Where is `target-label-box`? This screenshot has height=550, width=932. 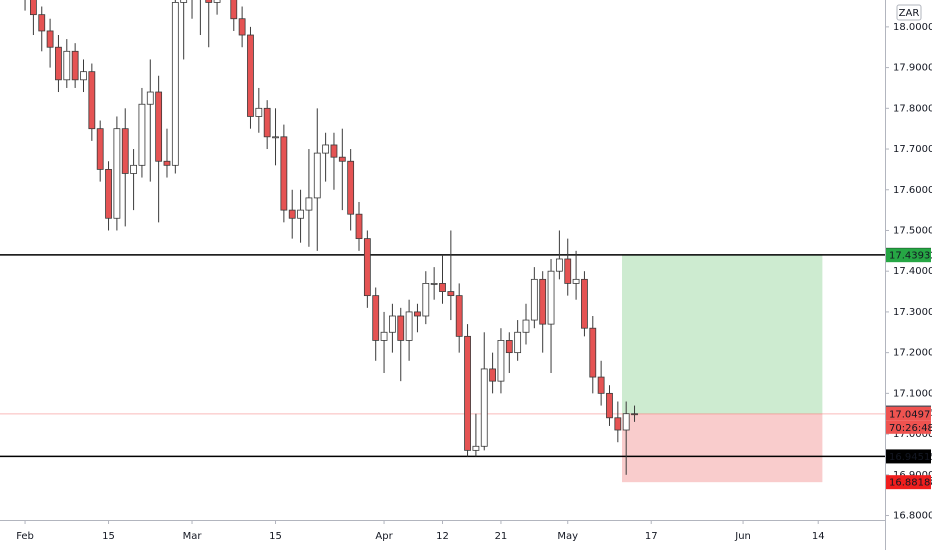
target-label-box is located at coordinates (908, 255).